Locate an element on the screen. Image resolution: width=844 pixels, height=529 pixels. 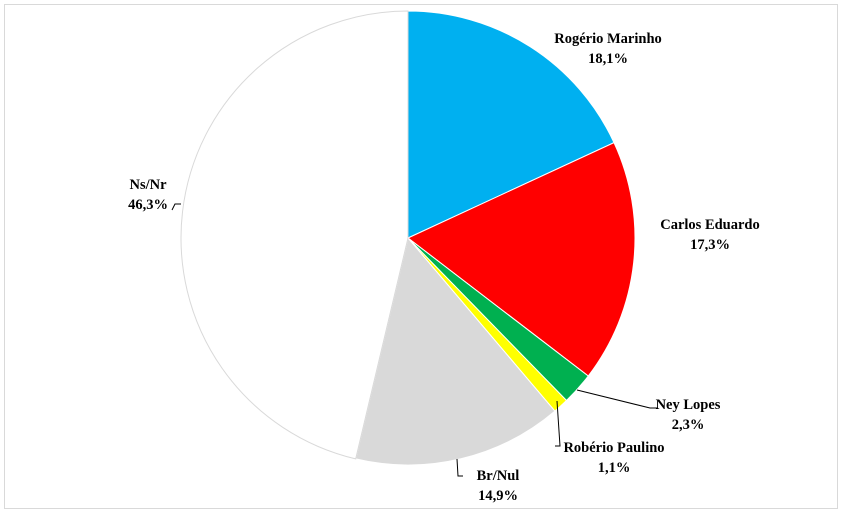
slice-value-label: 14,9% is located at coordinates (498, 496).